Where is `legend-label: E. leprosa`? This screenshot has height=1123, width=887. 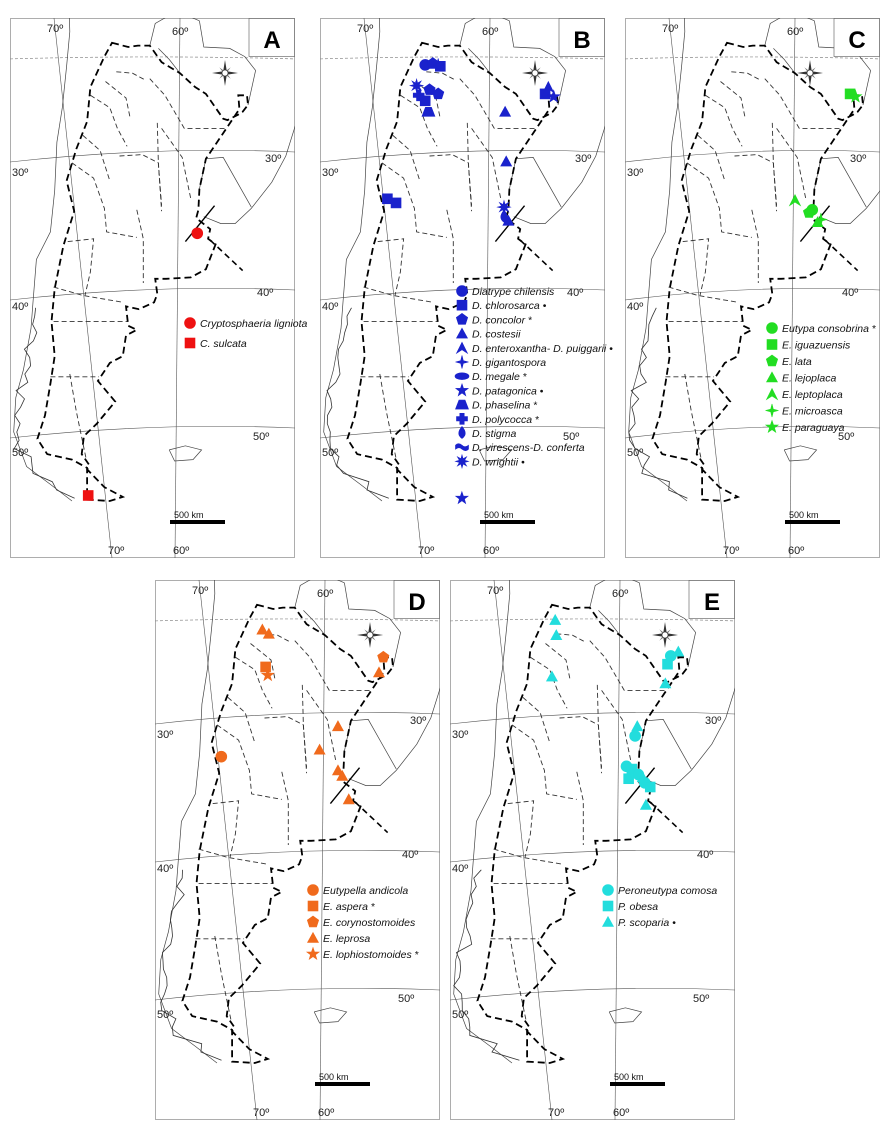 legend-label: E. leprosa is located at coordinates (346, 939).